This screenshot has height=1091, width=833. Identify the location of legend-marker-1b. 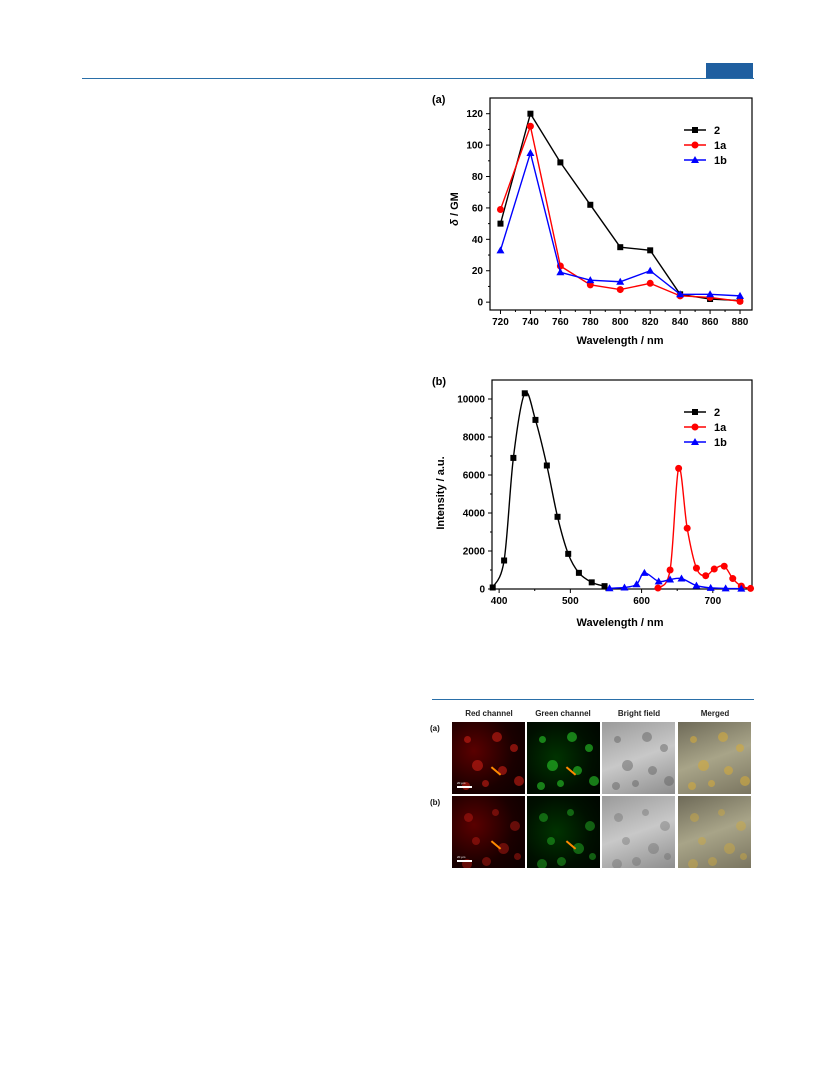
(695, 159).